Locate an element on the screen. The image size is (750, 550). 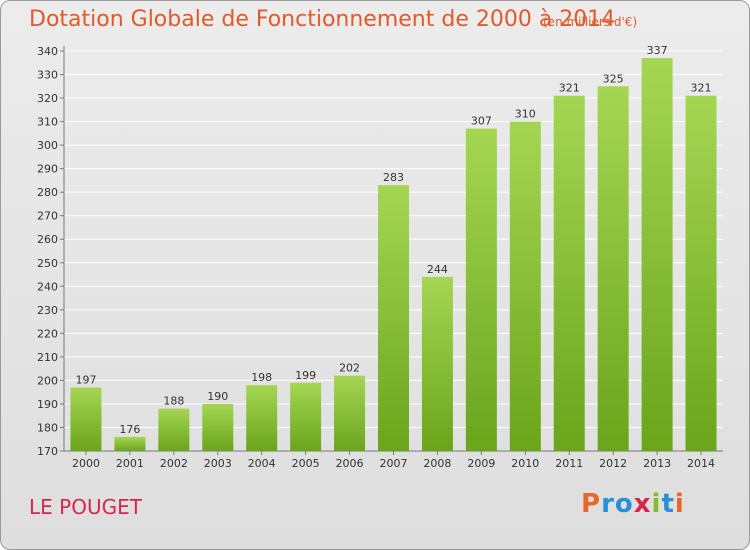
x-tick-label: 2004 is located at coordinates (262, 463).